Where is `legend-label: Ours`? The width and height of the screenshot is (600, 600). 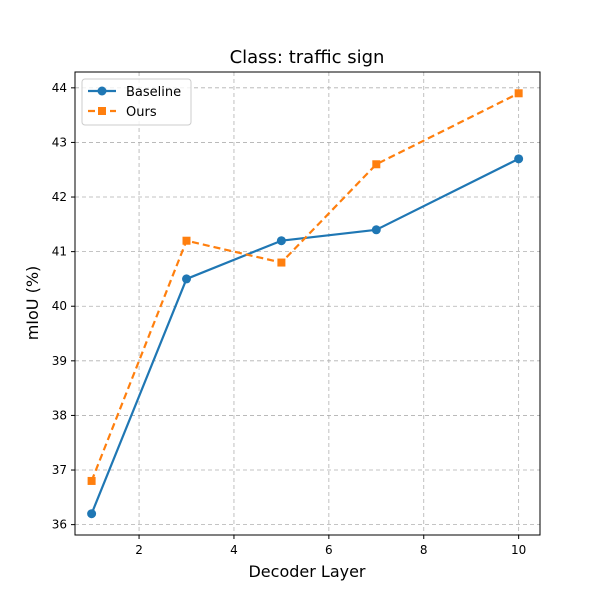 legend-label: Ours is located at coordinates (141, 112).